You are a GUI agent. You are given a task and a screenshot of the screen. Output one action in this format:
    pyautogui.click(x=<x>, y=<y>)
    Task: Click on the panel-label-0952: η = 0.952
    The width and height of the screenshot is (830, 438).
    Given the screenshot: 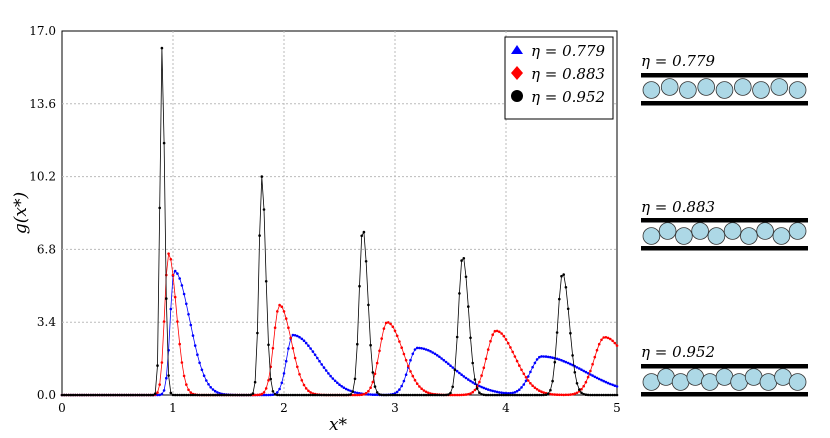 What is the action you would take?
    pyautogui.click(x=678, y=352)
    